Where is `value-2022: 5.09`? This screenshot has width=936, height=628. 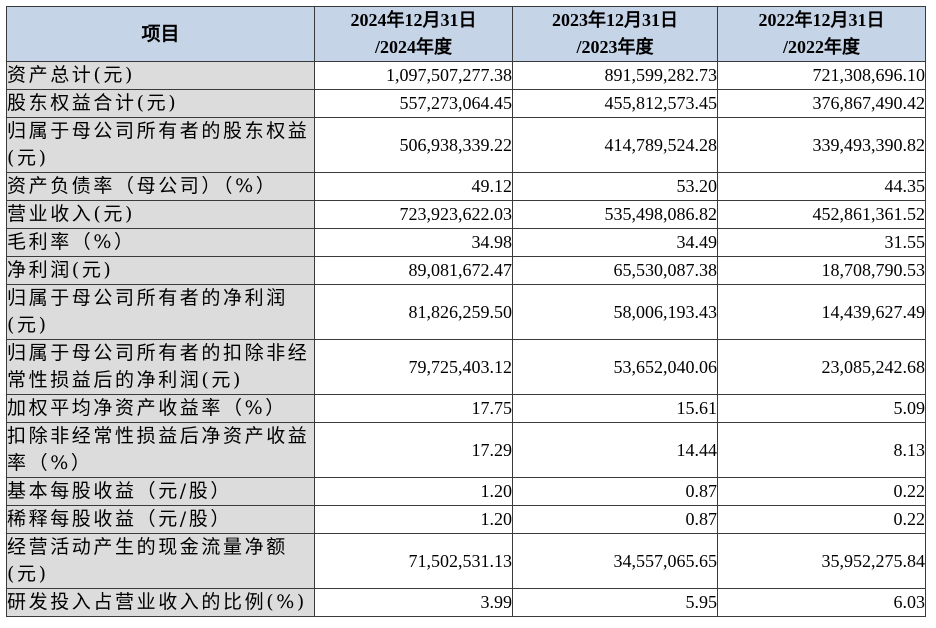
value-2022: 5.09 is located at coordinates (821, 408).